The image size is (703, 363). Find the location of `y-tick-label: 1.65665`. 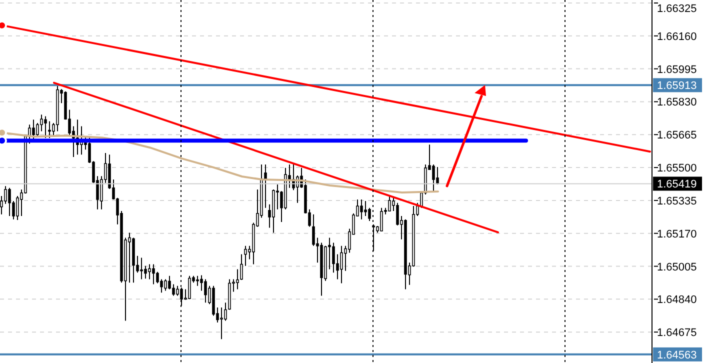

y-tick-label: 1.65665 is located at coordinates (677, 136).